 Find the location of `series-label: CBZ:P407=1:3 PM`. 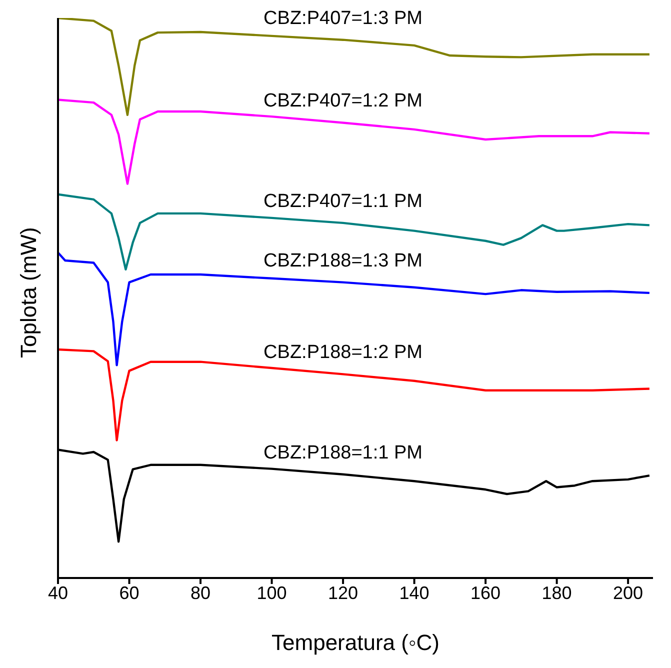

series-label: CBZ:P407=1:3 PM is located at coordinates (343, 18).